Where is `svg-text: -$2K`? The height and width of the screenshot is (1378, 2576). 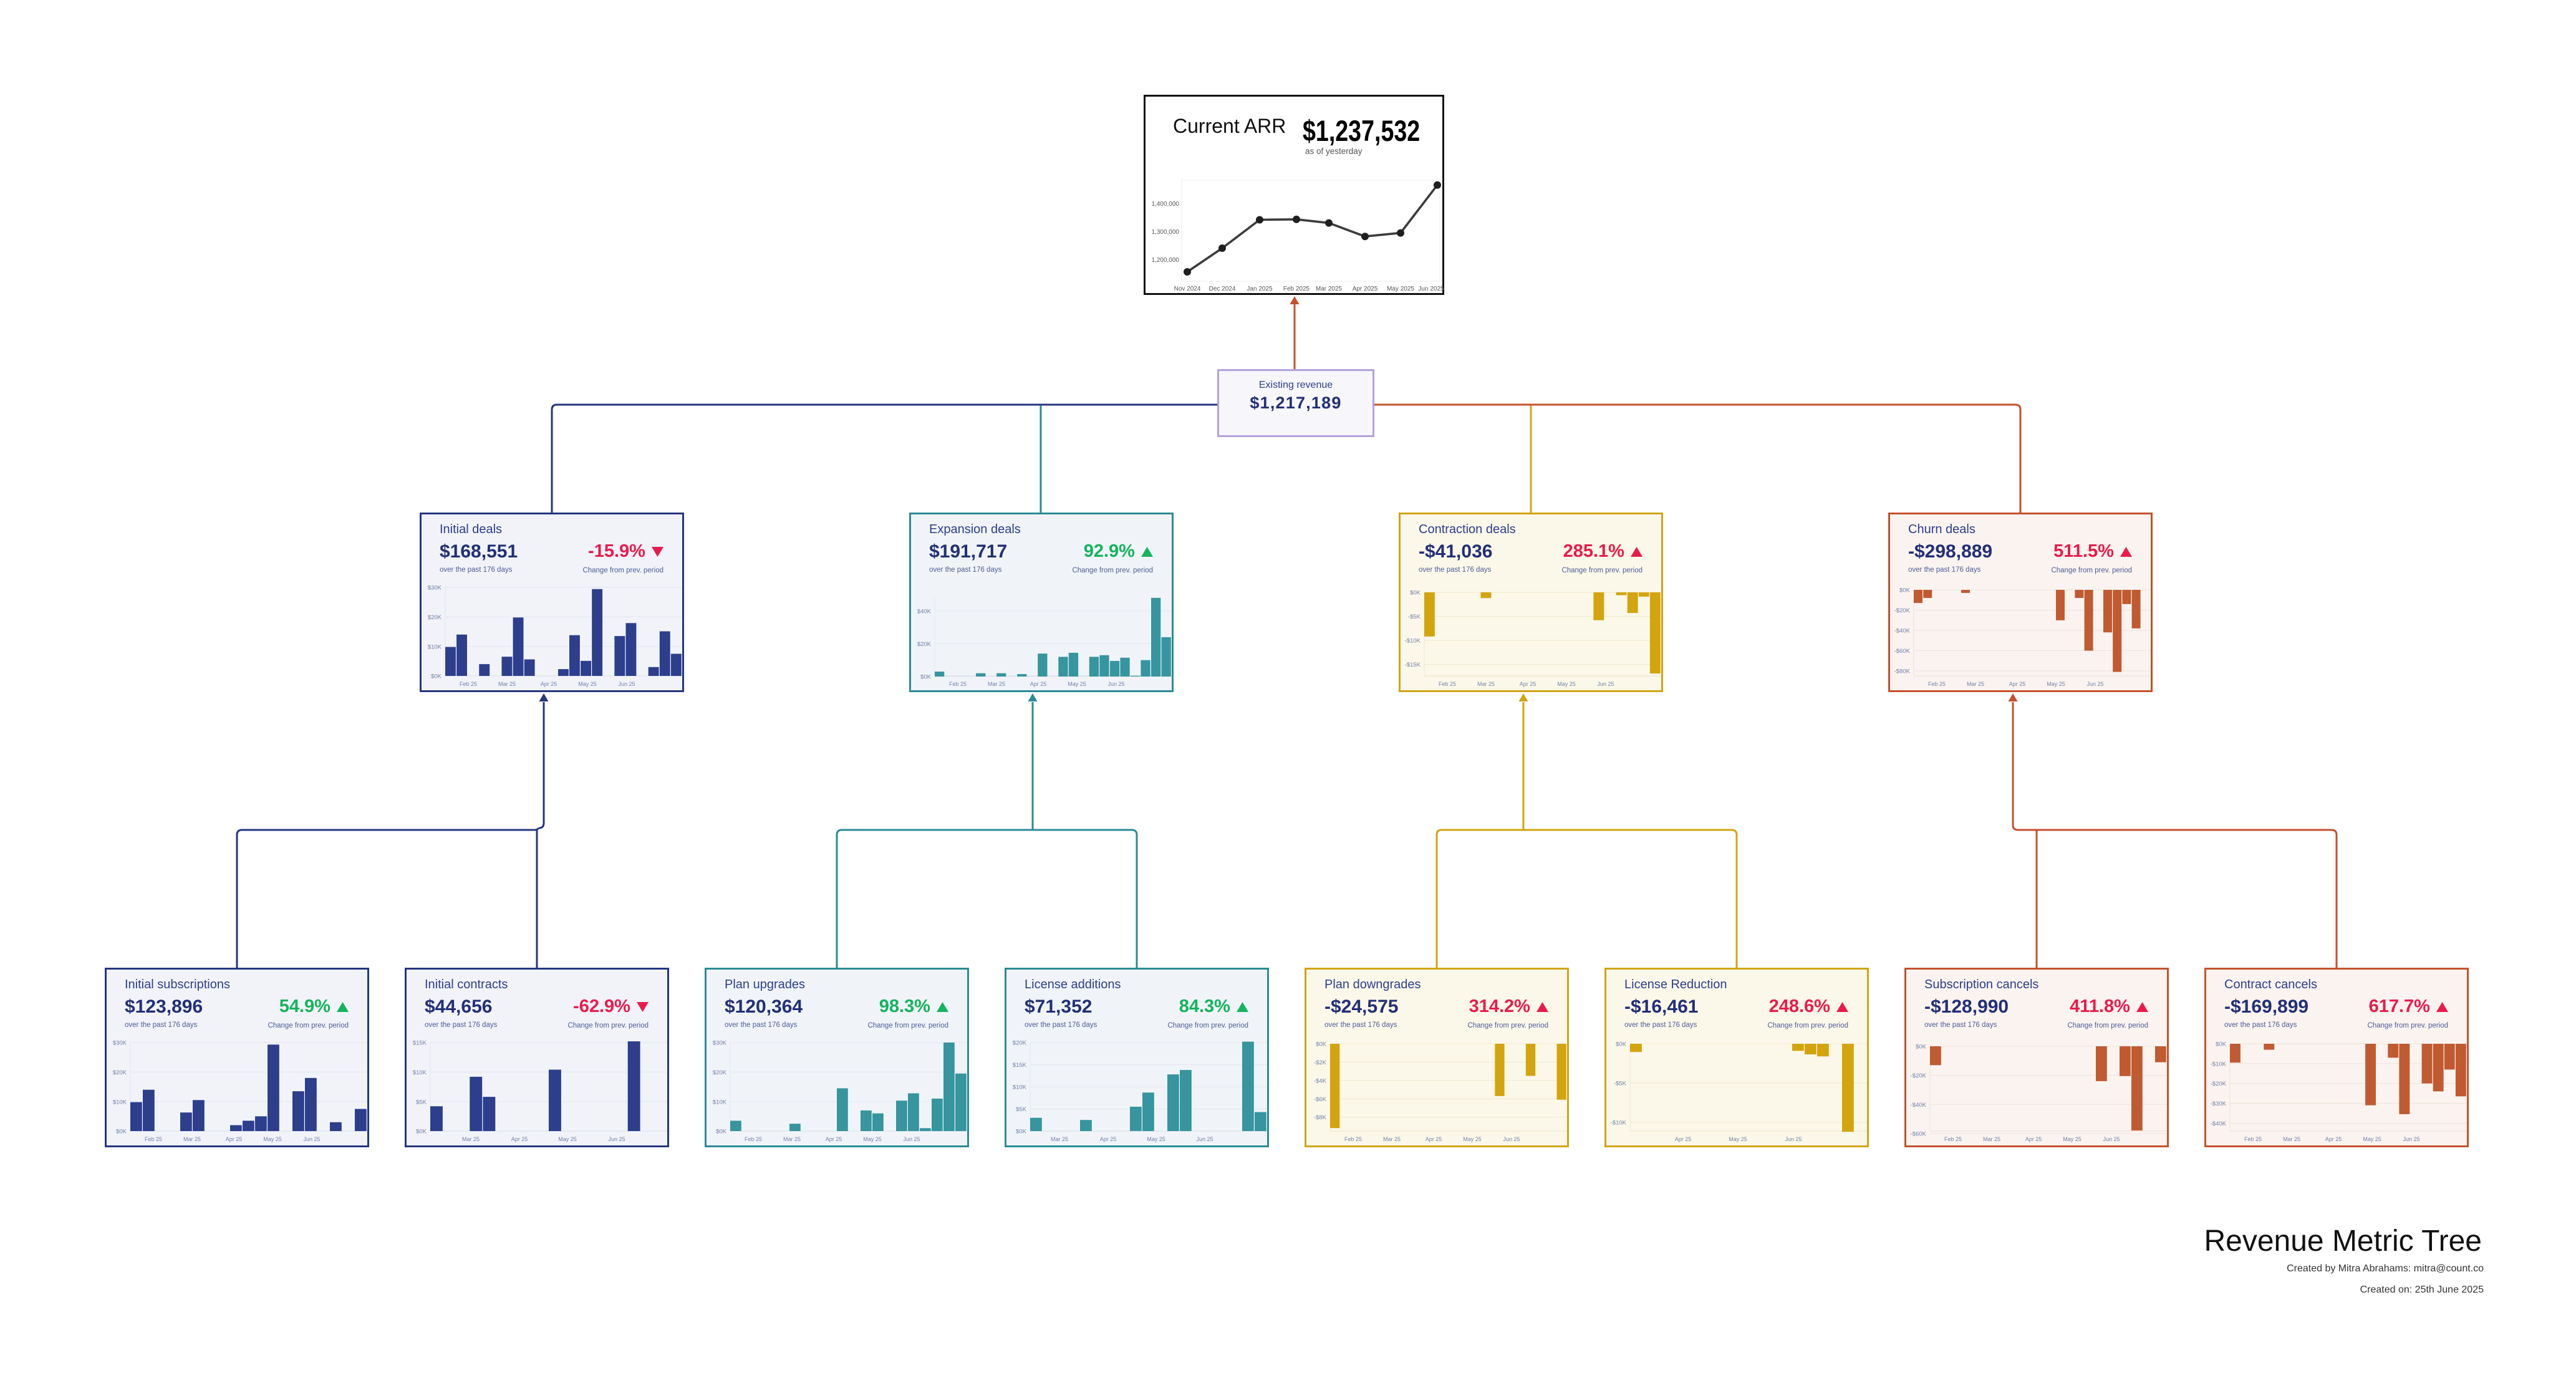
svg-text: -$2K is located at coordinates (1320, 1062).